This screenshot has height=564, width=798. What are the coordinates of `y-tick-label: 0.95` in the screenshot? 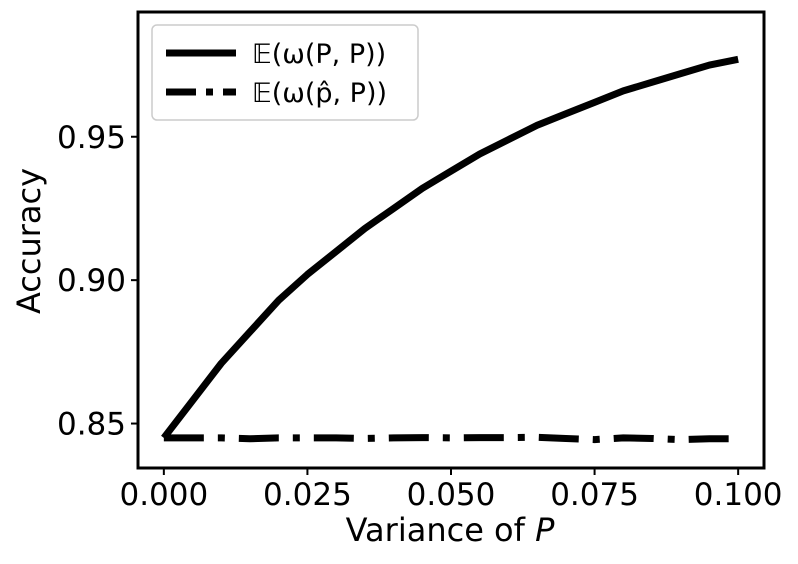 It's located at (91, 138).